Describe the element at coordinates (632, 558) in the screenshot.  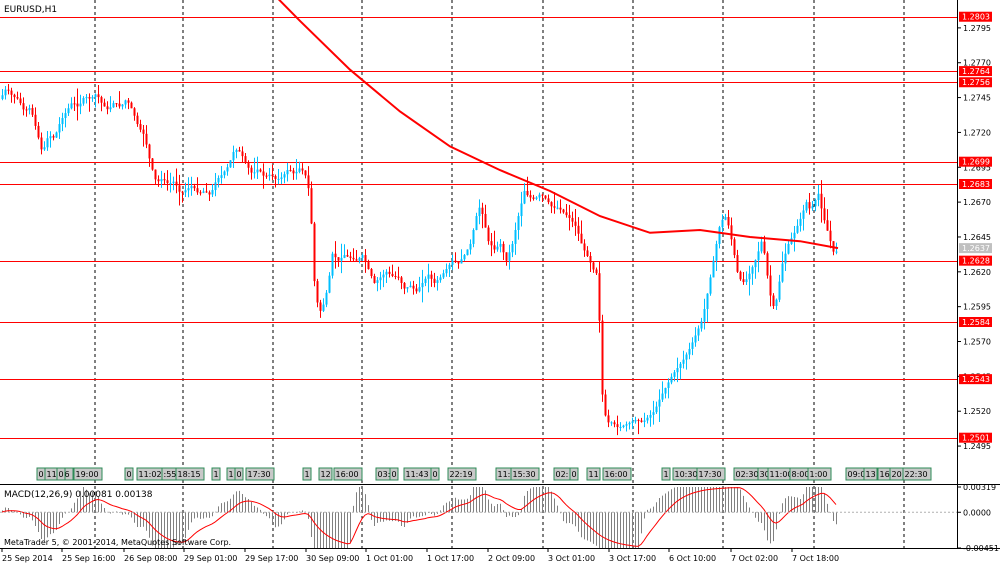
I see `time-tick-label: 3 Oct 17:00` at that location.